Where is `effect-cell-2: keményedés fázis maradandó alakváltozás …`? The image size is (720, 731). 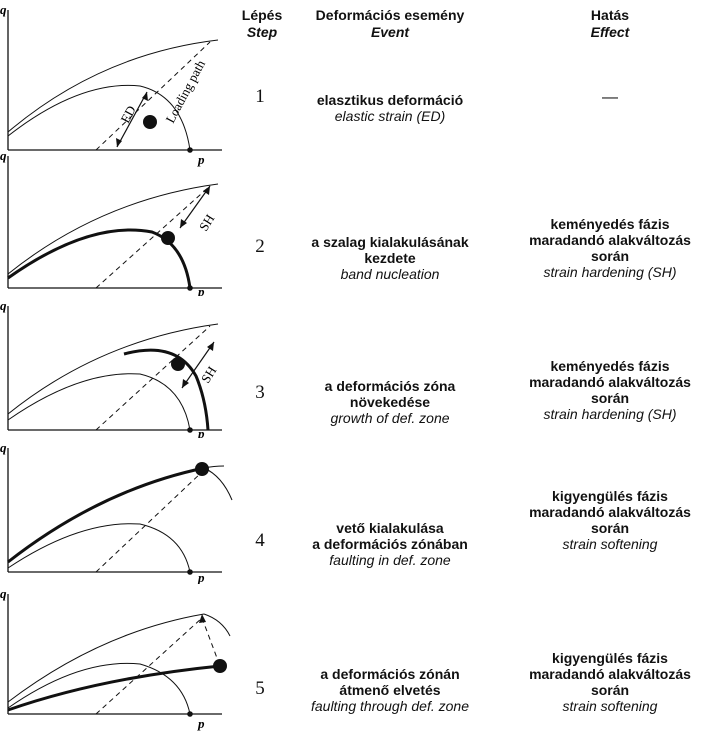
effect-cell-2: keményedés fázis maradandó alakváltozás … is located at coordinates (610, 248).